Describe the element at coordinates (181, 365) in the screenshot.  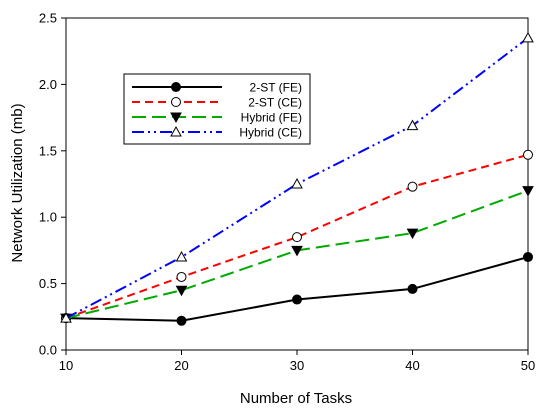
I see `x-tick-label-20: 20` at that location.